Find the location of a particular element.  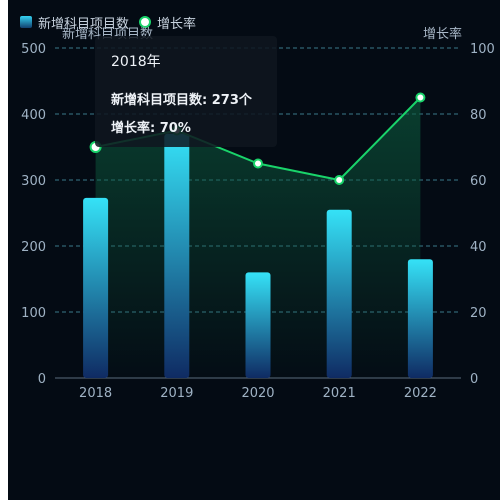

legend-bar-swatch is located at coordinates (26, 22).